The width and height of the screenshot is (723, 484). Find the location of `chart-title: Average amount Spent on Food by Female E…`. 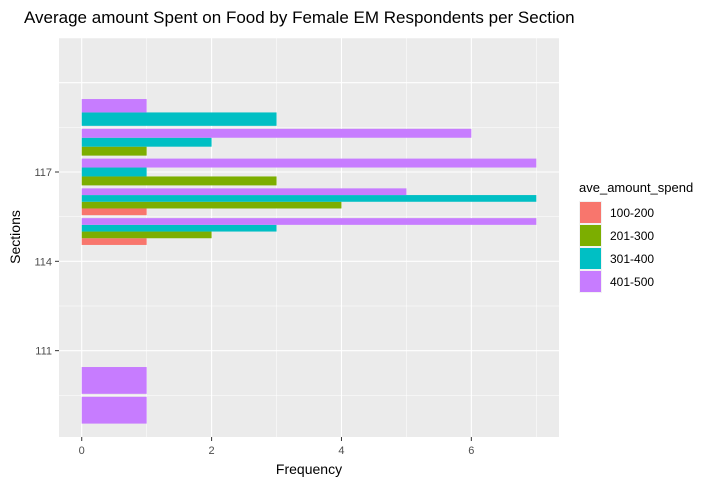

chart-title: Average amount Spent on Food by Female E… is located at coordinates (299, 17).